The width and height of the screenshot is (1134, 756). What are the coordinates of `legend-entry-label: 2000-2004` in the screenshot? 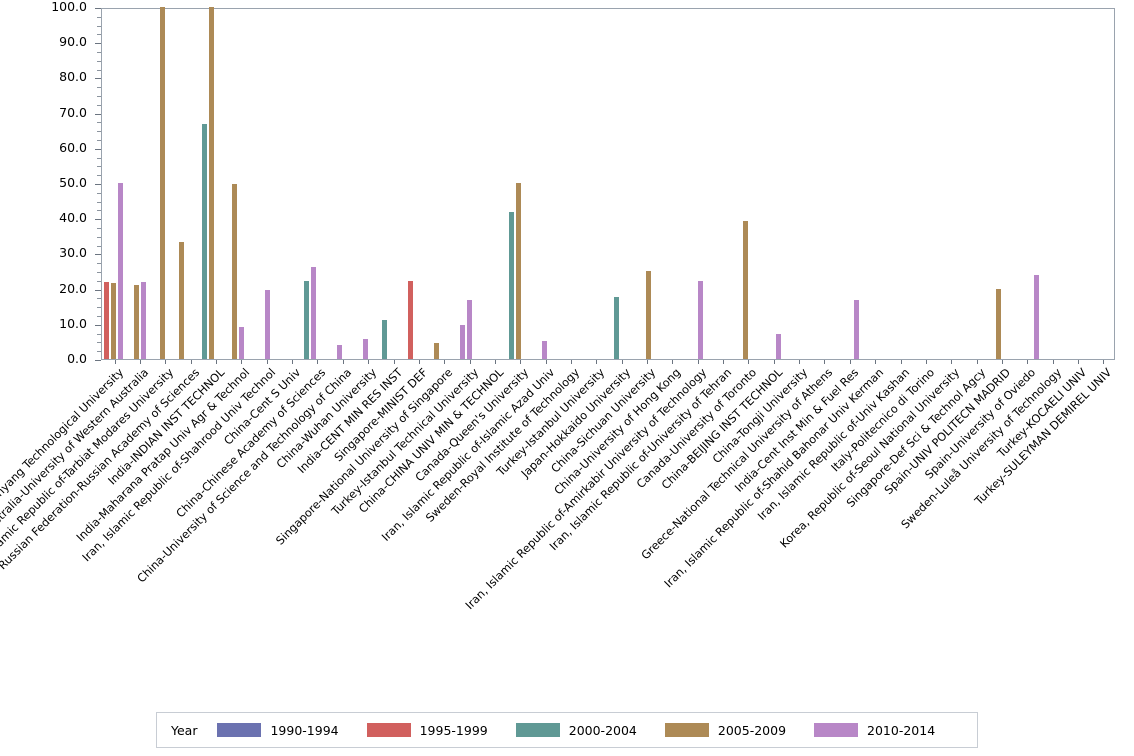 It's located at (602, 730).